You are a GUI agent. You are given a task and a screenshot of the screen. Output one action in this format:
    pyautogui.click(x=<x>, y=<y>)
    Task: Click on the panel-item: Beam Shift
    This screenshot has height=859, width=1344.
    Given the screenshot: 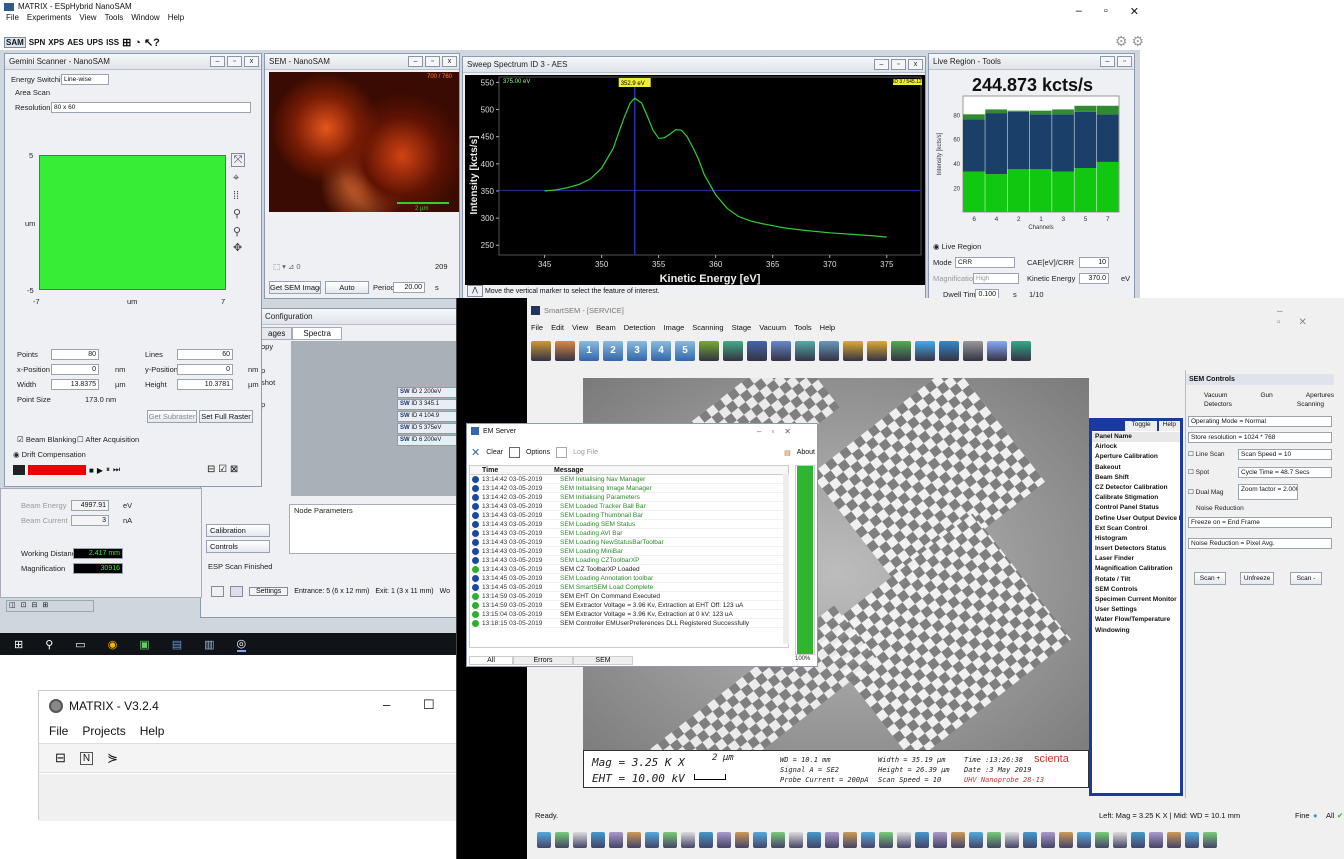 What is the action you would take?
    pyautogui.click(x=1112, y=477)
    